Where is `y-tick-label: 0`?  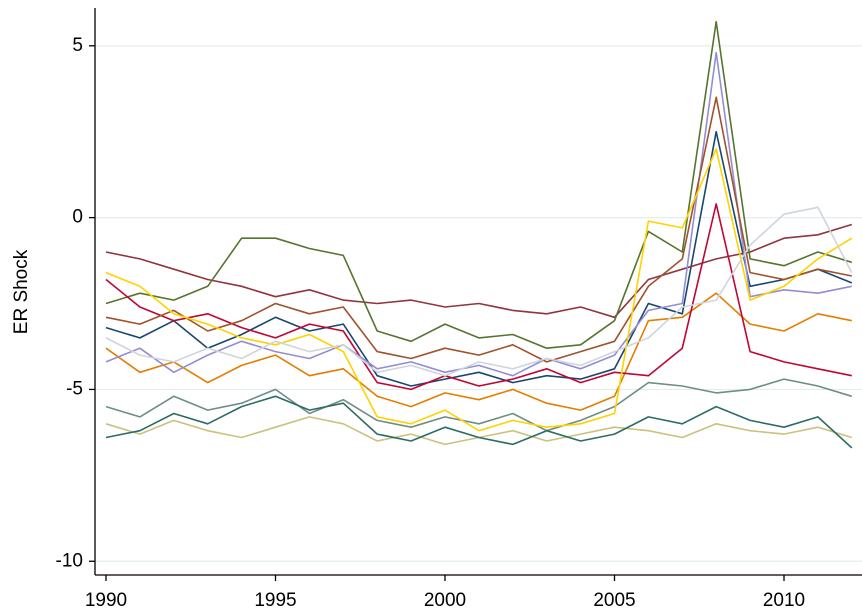 y-tick-label: 0 is located at coordinates (77, 217).